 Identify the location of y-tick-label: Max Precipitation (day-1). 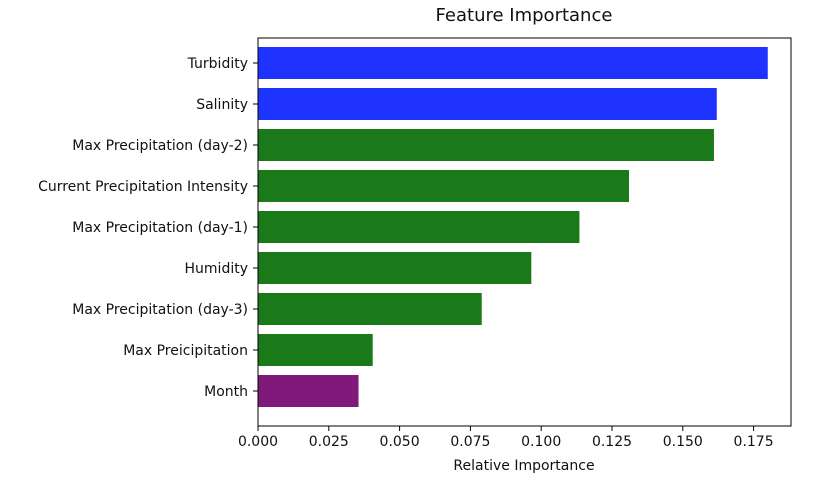
(160, 228).